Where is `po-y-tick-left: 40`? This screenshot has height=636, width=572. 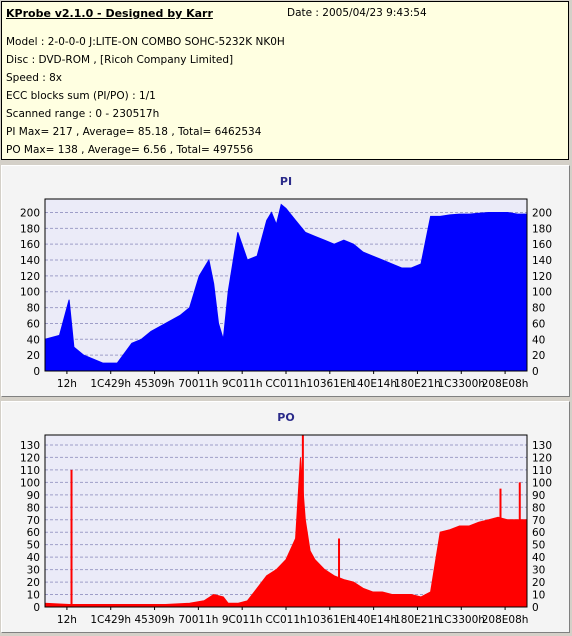
po-y-tick-left: 40 is located at coordinates (33, 558).